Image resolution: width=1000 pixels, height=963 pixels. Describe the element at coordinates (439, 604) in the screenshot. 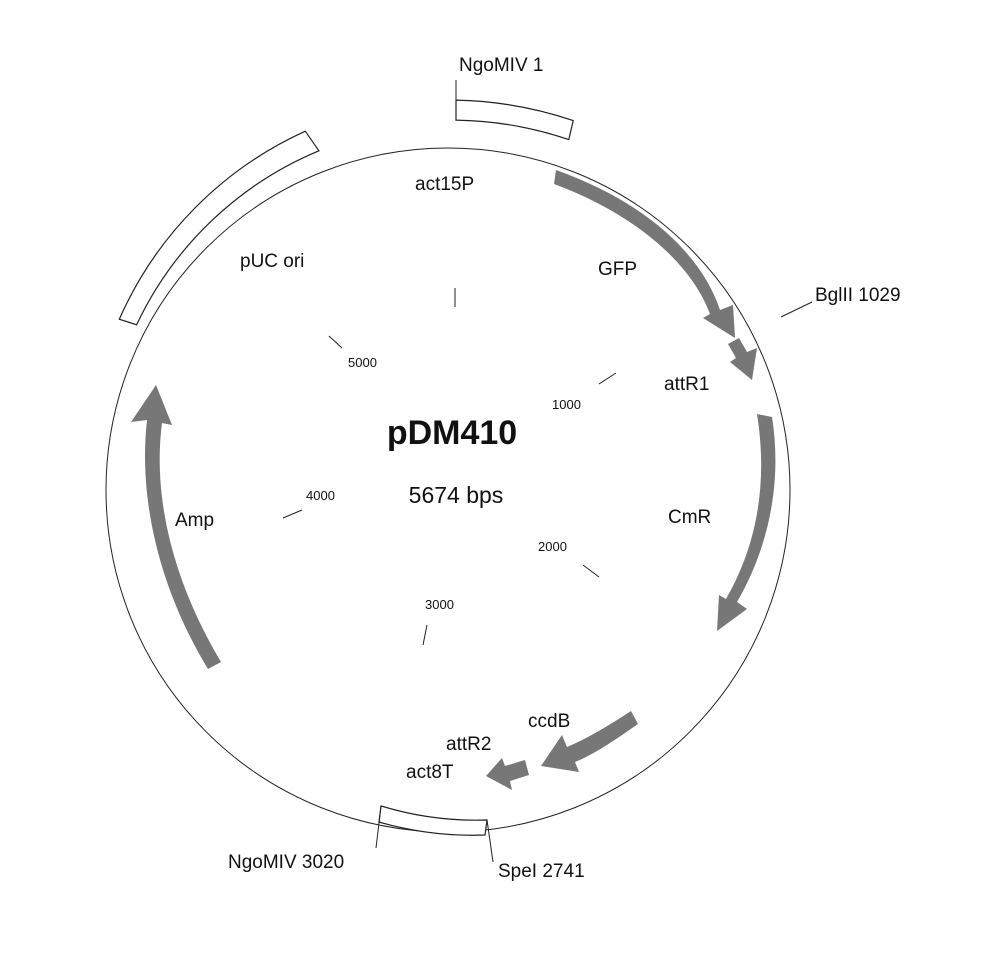

I see `scale-label-3000: 3000` at that location.